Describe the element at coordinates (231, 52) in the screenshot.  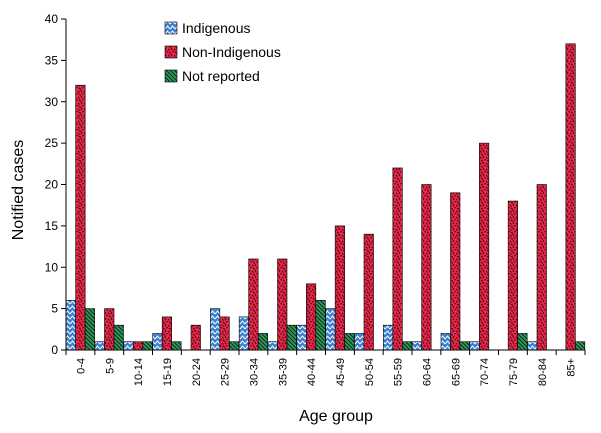
I see `legend-label: Non-Indigenous` at that location.